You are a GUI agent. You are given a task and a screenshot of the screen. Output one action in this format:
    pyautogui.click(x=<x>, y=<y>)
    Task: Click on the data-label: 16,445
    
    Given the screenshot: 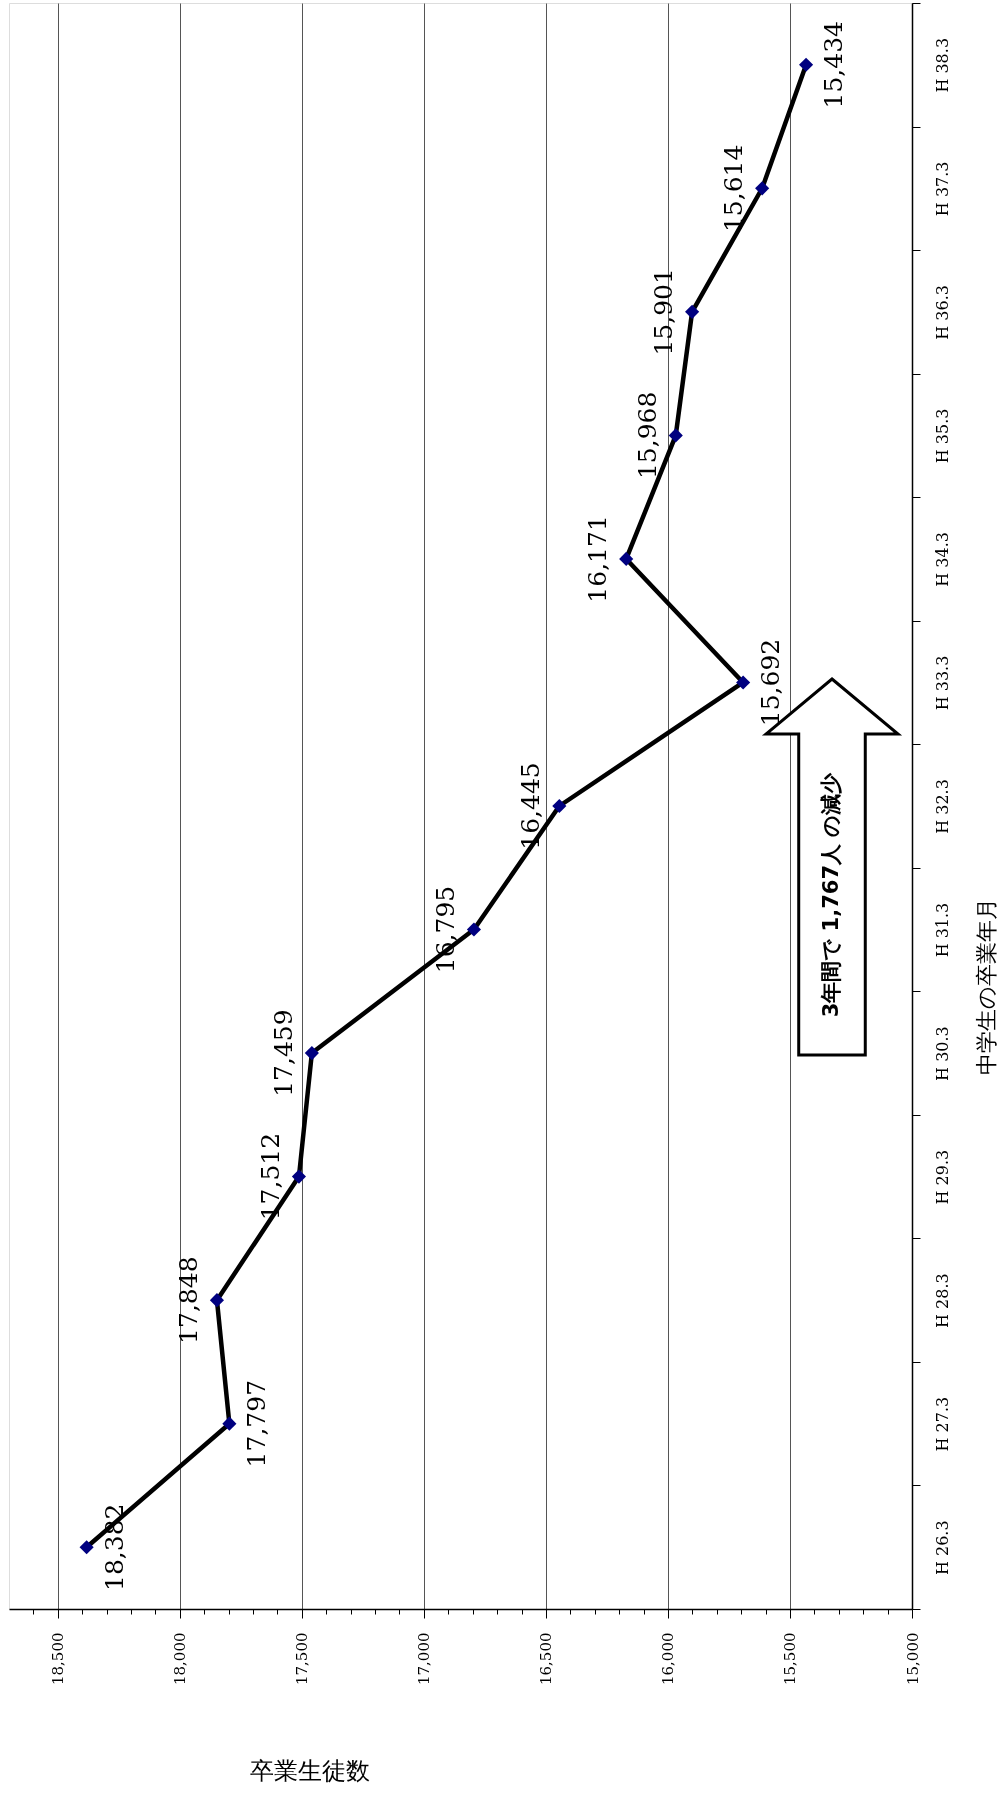 What is the action you would take?
    pyautogui.click(x=531, y=806)
    